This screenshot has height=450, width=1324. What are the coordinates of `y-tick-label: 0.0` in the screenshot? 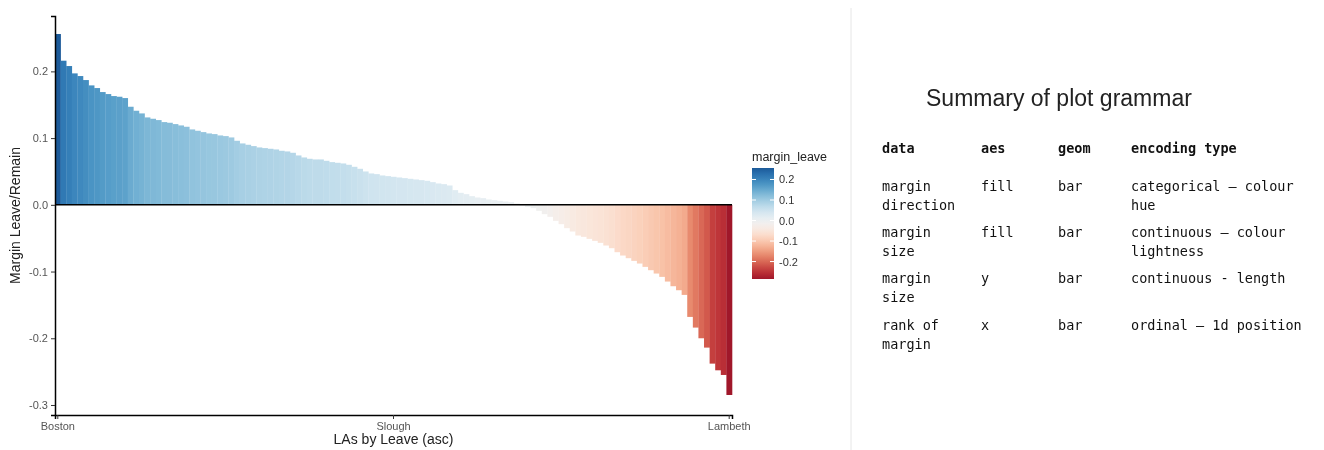 It's located at (40, 204).